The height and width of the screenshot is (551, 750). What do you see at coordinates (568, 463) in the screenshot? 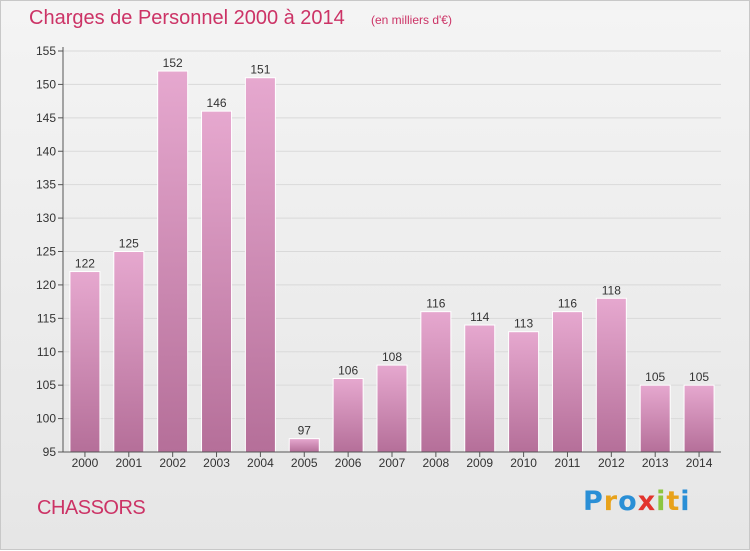
I see `x-tick-label: 2011` at bounding box center [568, 463].